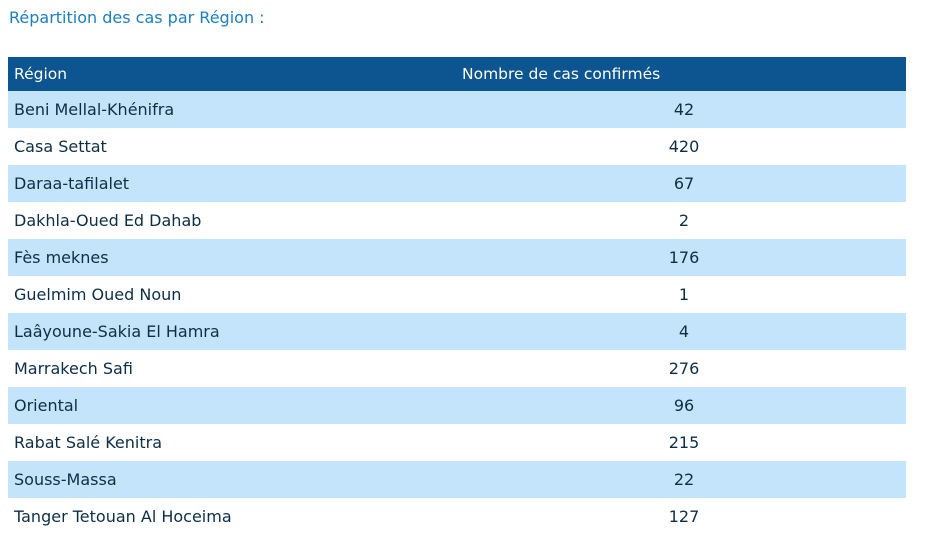 The width and height of the screenshot is (945, 552). I want to click on region-cell: Laâyoune-Sakia El Hamra, so click(117, 331).